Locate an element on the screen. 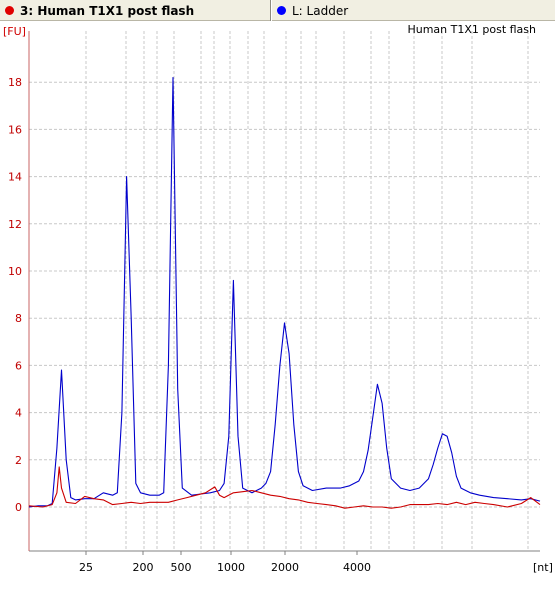 This screenshot has height=590, width=555. tab-ladder: L: Ladder is located at coordinates (413, 10).